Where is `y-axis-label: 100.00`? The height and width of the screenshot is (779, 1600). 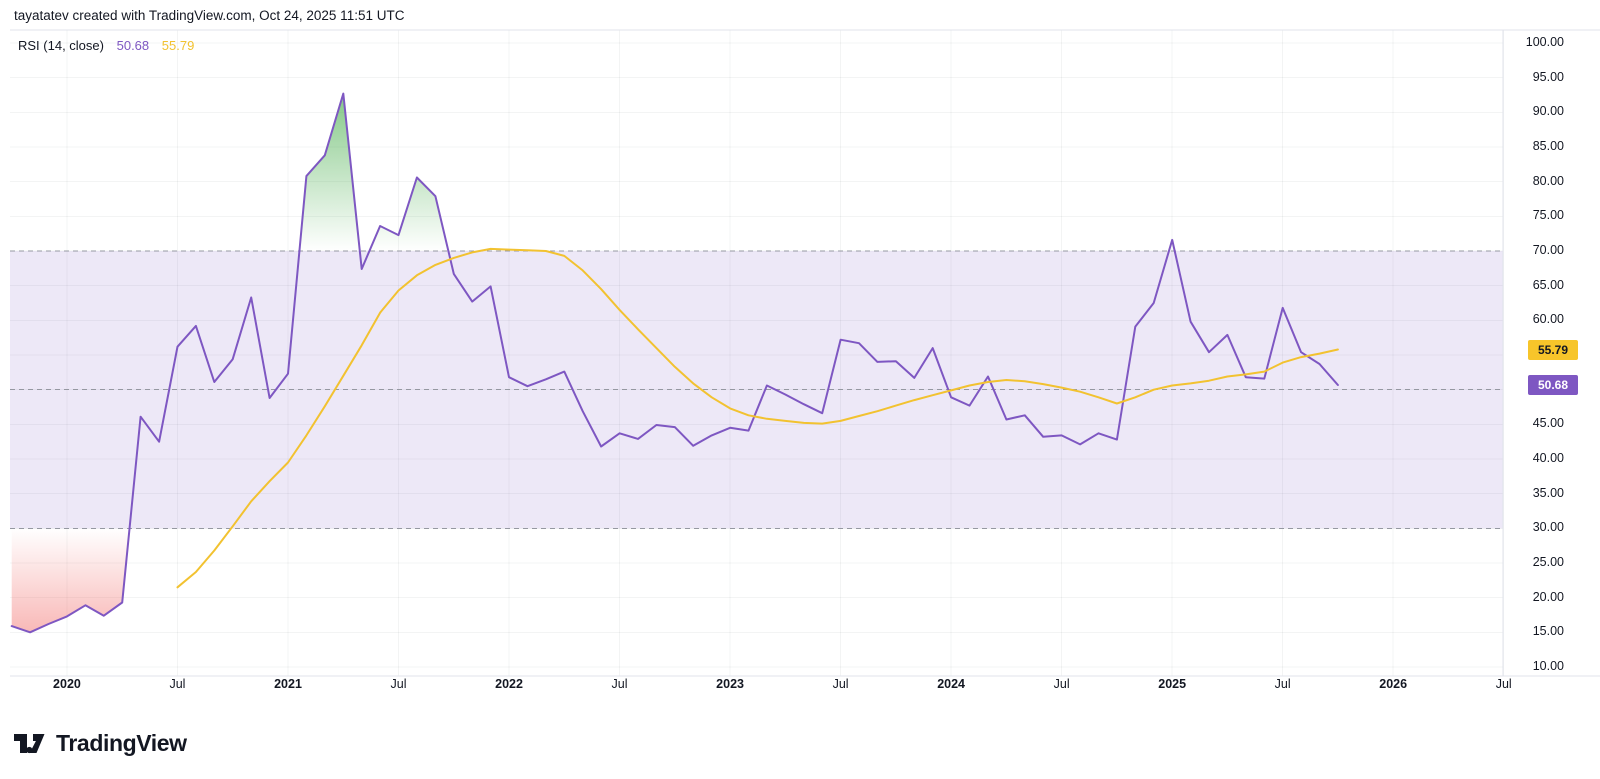
y-axis-label: 100.00 is located at coordinates (1544, 42).